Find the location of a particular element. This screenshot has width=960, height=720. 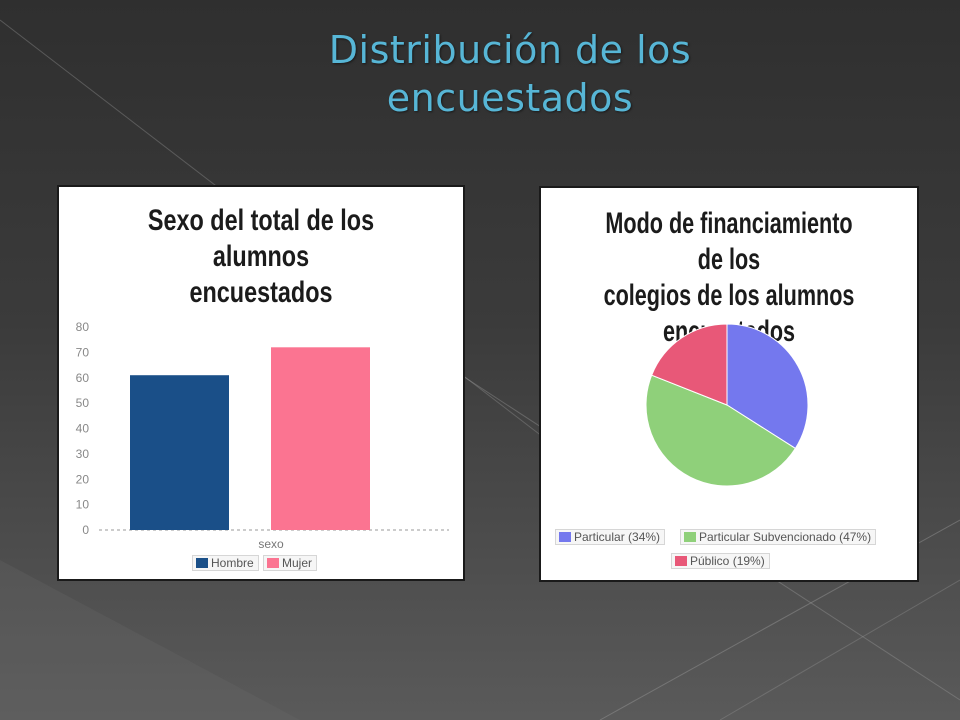

legend-item-0: Particular (34%) is located at coordinates (610, 537).